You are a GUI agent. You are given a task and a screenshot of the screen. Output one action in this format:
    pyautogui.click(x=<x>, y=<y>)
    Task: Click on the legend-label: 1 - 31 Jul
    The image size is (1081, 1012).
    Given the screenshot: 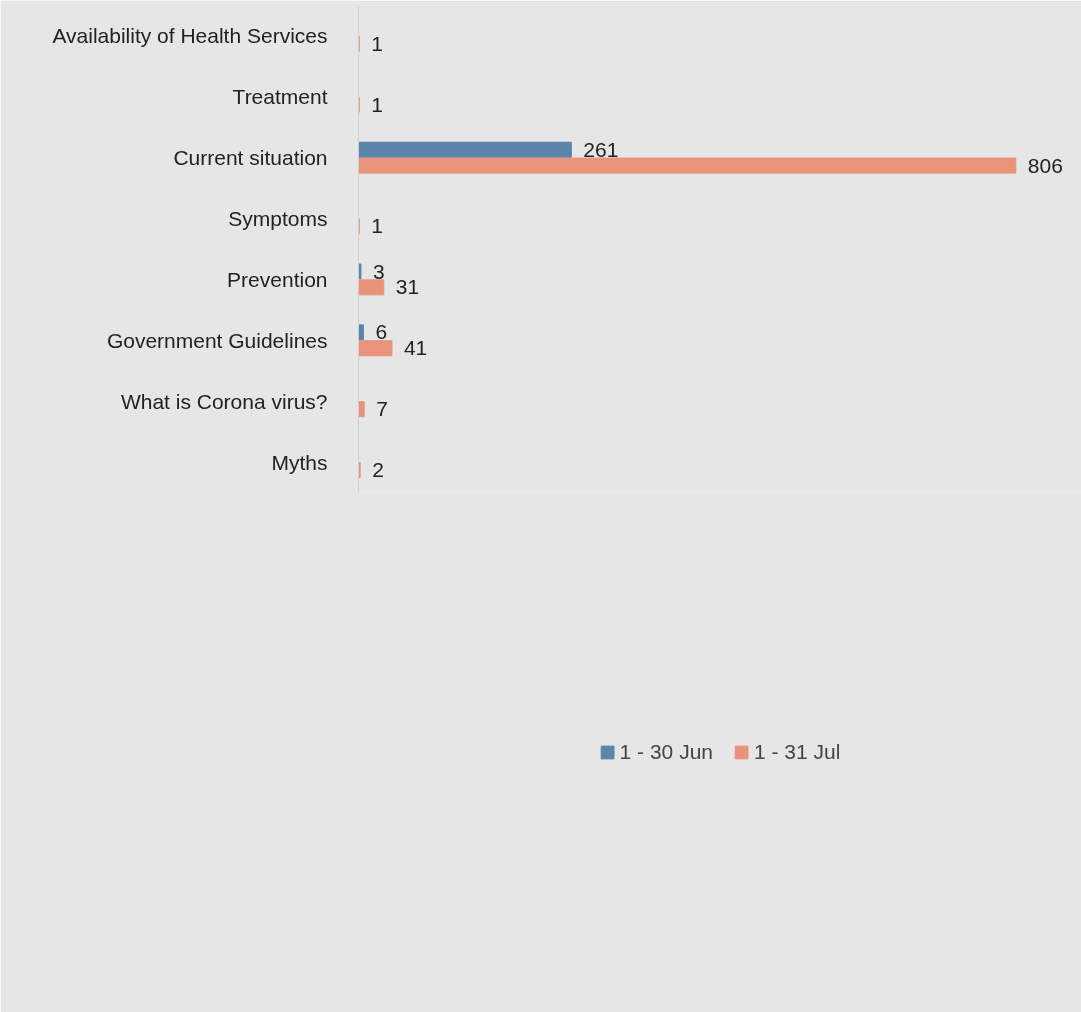 What is the action you would take?
    pyautogui.click(x=797, y=752)
    